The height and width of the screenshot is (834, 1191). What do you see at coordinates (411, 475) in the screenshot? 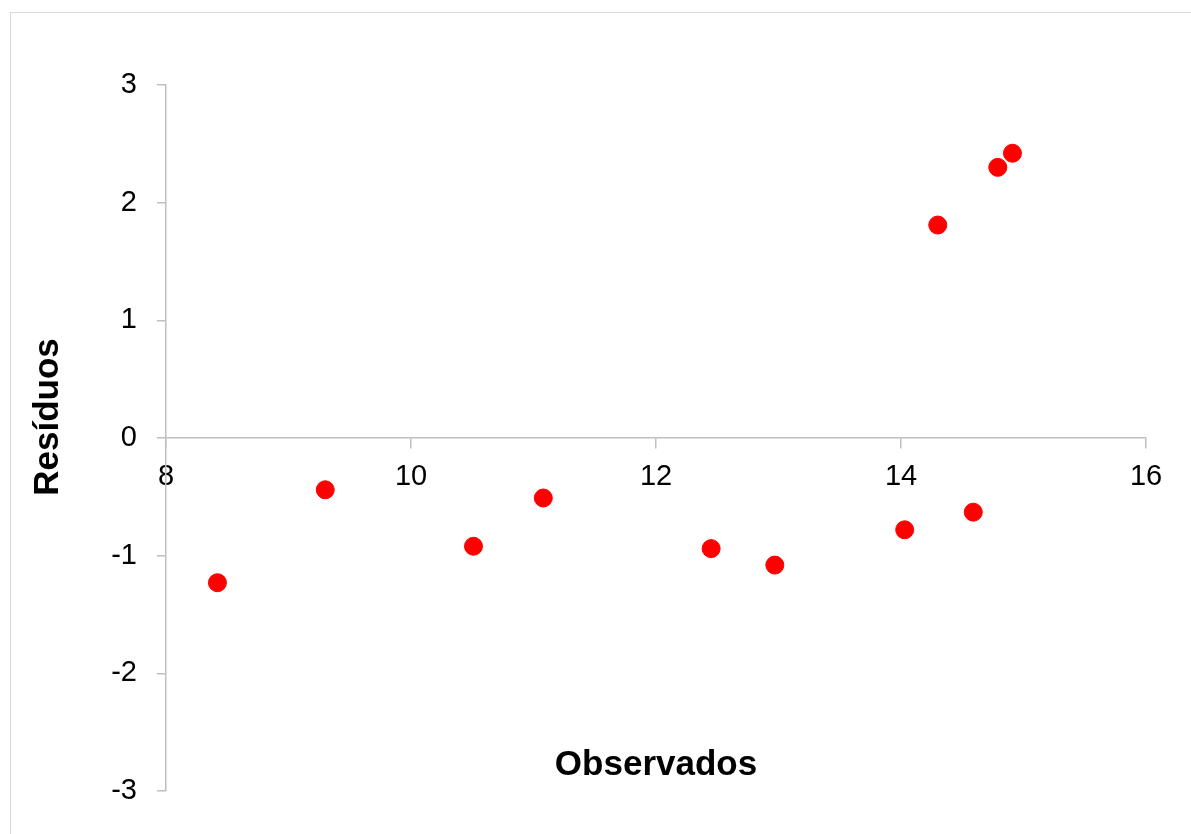
I see `x-tick-label: 10` at bounding box center [411, 475].